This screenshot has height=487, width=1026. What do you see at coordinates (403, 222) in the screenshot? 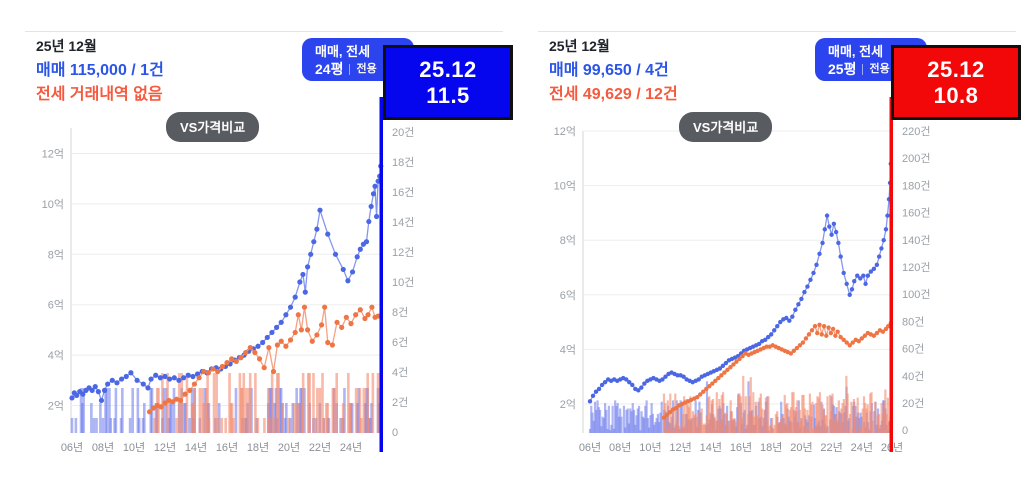
I see `svg-text: 14건` at bounding box center [403, 222].